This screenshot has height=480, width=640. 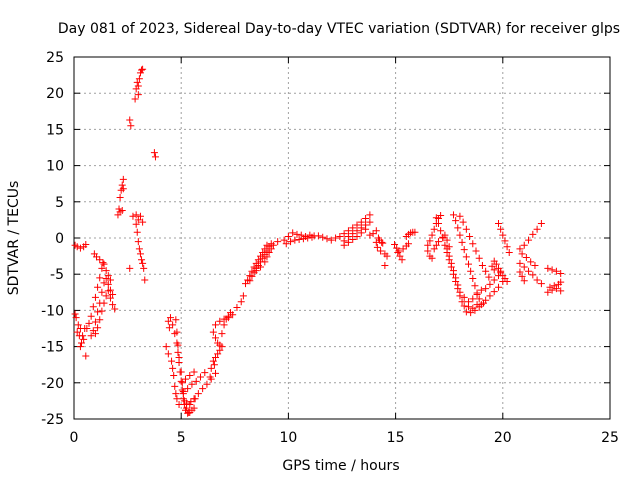 I want to click on series-n-descent-d, so click(x=457, y=275).